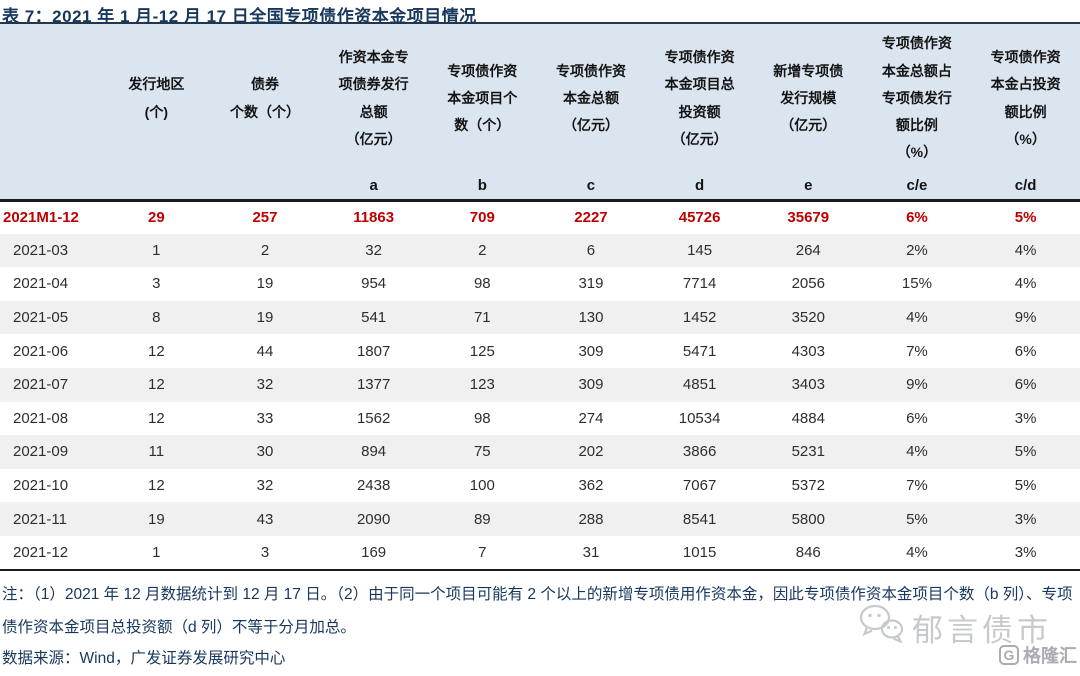  I want to click on row-label: 2021-06, so click(41, 351).